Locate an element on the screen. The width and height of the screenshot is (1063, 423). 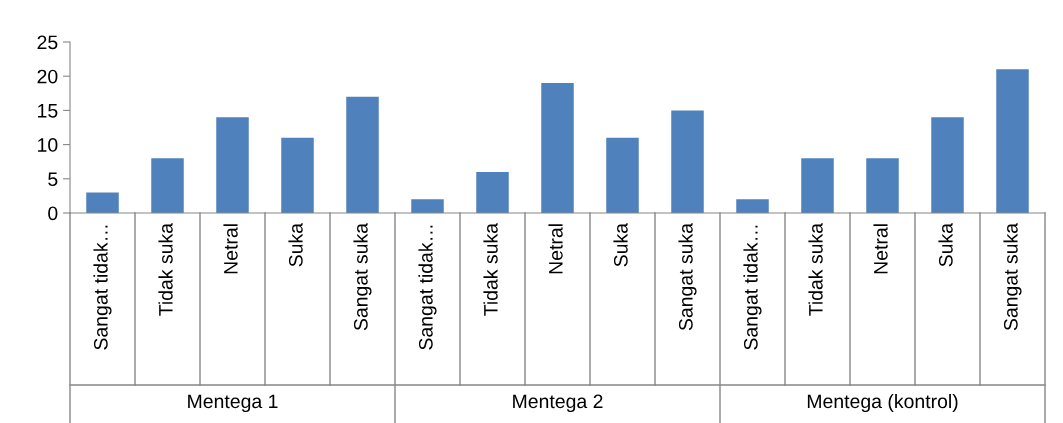
y-tick-label: 0 is located at coordinates (53, 213).